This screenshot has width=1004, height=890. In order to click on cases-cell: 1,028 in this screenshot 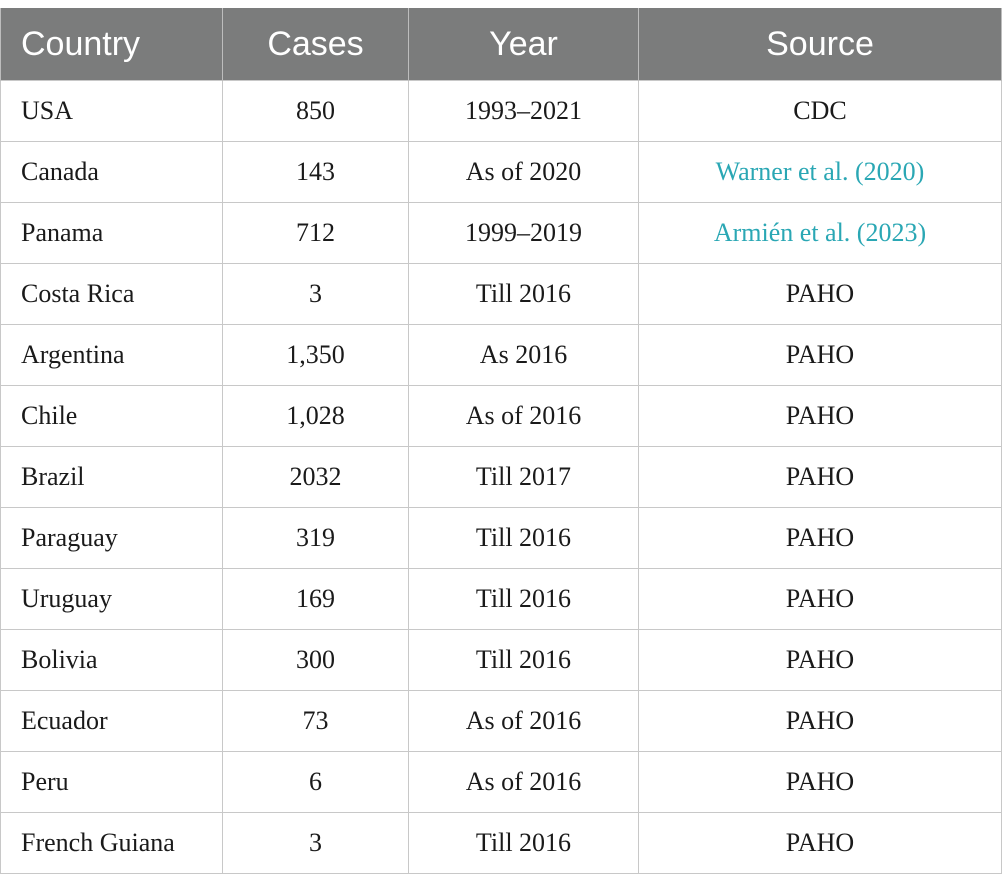, I will do `click(315, 416)`.